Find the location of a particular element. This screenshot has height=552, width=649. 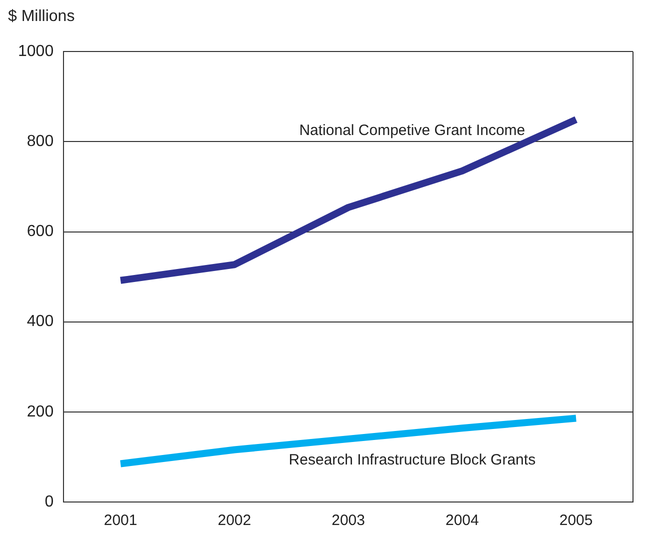

x-tick-label: 2001 is located at coordinates (121, 521).